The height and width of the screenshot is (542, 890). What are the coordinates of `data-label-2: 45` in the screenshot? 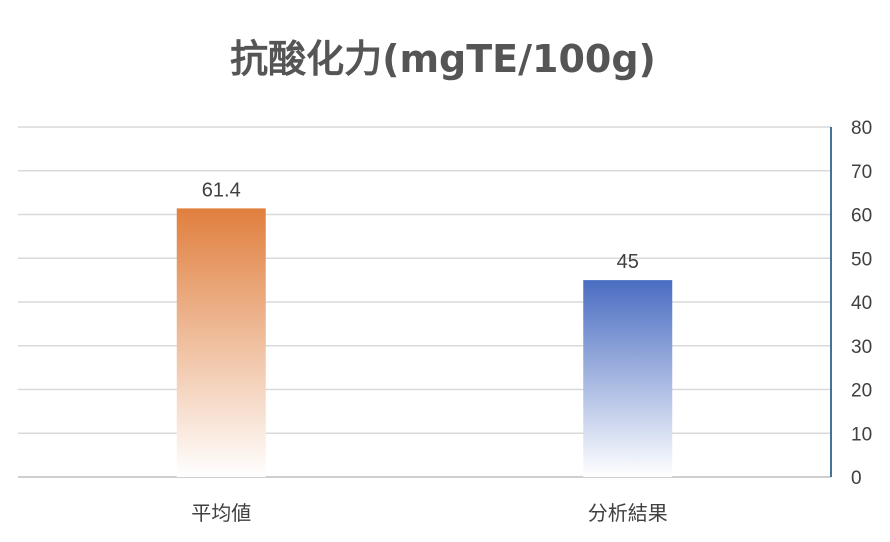 It's located at (628, 262).